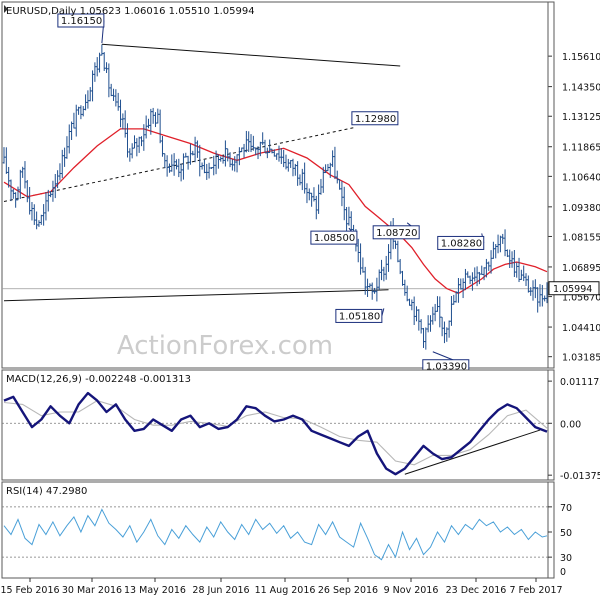 Image resolution: width=600 pixels, height=600 pixels. What do you see at coordinates (581, 328) in the screenshot?
I see `price-y-tick-label: 1.04410` at bounding box center [581, 328].